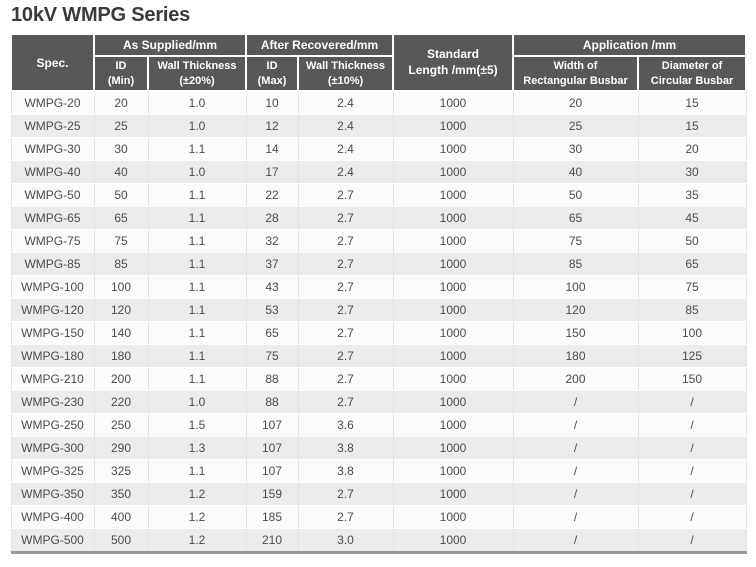 Image resolution: width=756 pixels, height=567 pixels. Describe the element at coordinates (378, 310) in the screenshot. I see `table-row: WMPG-120 120 1.1 53 2.7 1000 120 85` at that location.